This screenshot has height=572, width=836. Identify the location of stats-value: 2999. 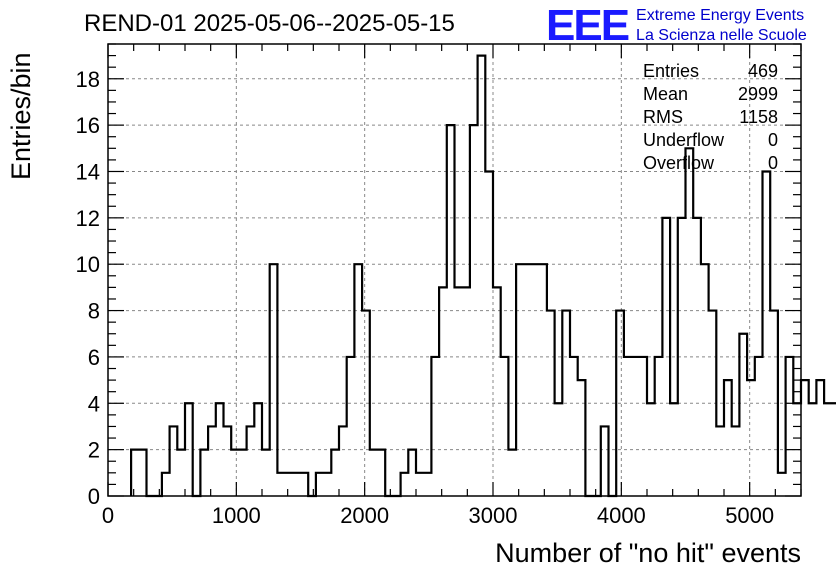
(758, 94).